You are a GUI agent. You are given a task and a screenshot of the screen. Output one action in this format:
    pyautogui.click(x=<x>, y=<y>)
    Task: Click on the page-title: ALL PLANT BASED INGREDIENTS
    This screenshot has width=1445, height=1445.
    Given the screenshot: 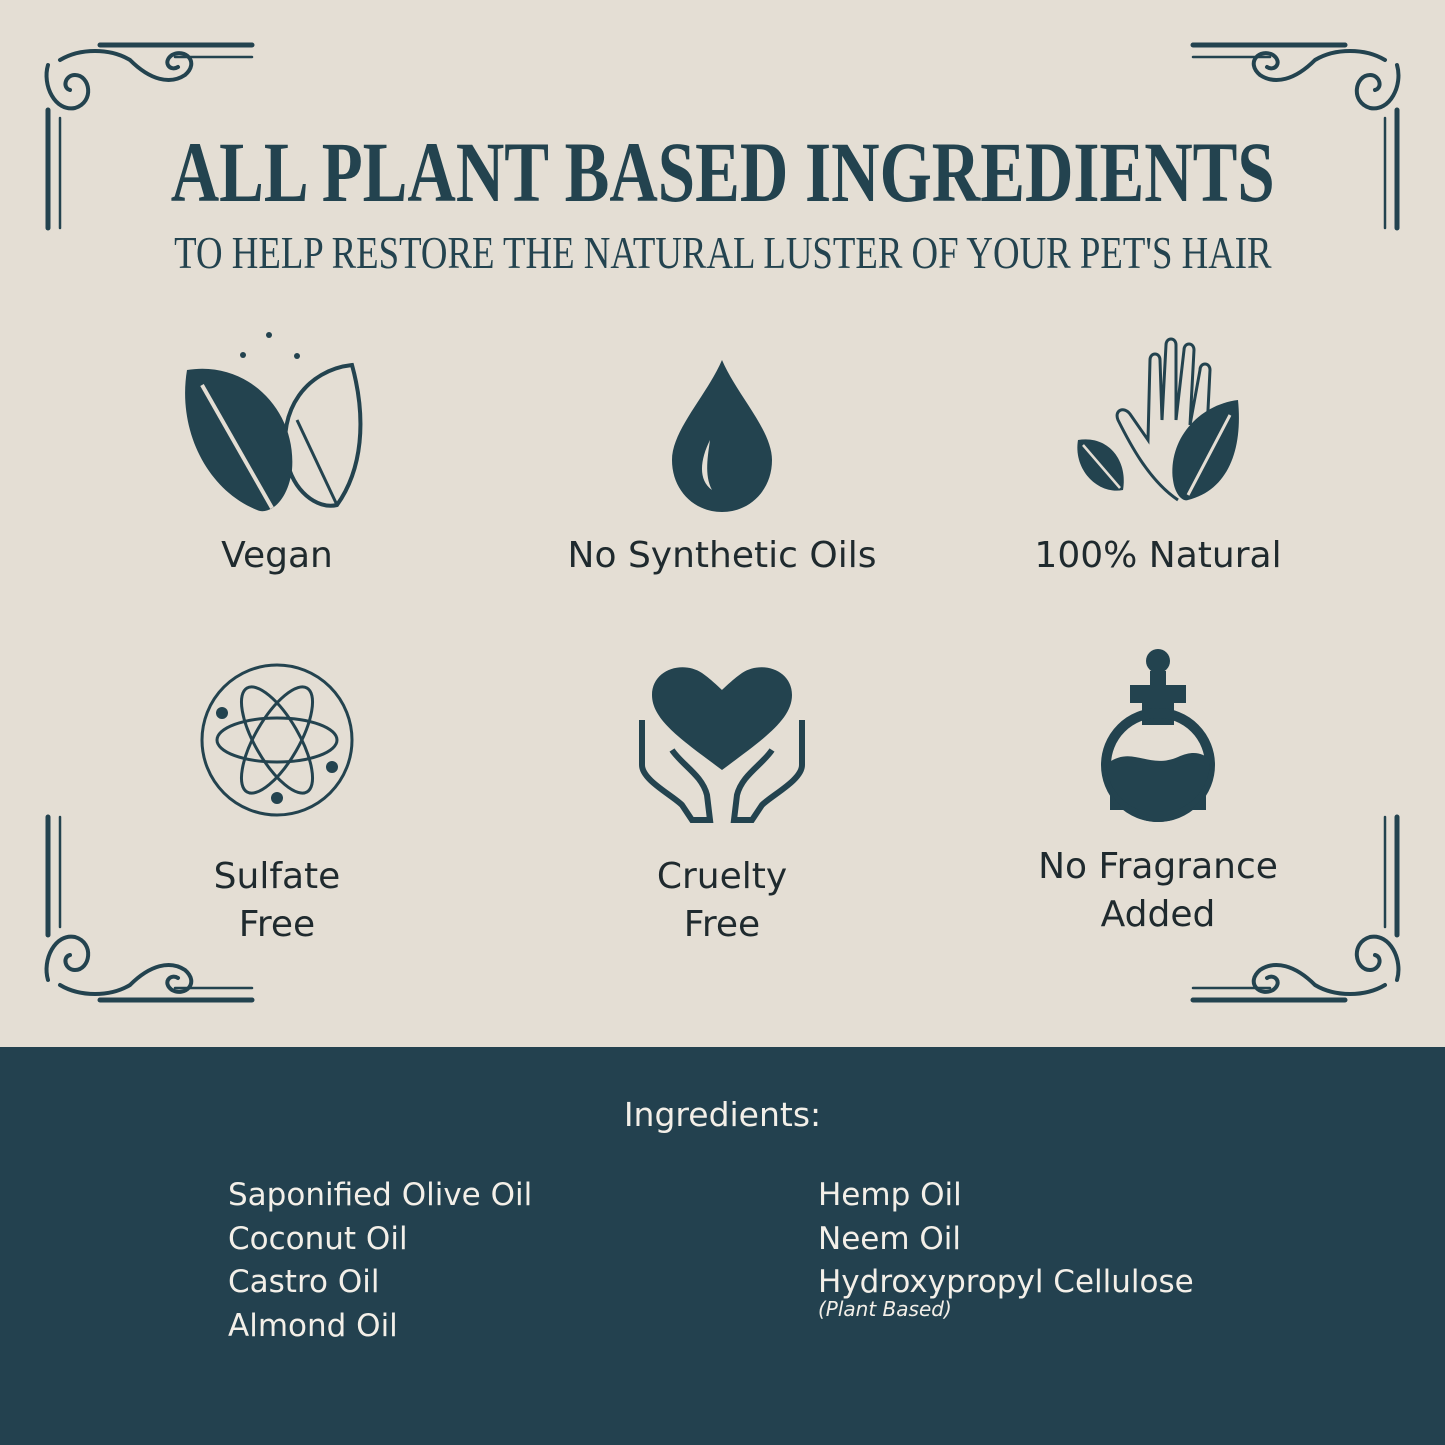 What is the action you would take?
    pyautogui.click(x=722, y=172)
    